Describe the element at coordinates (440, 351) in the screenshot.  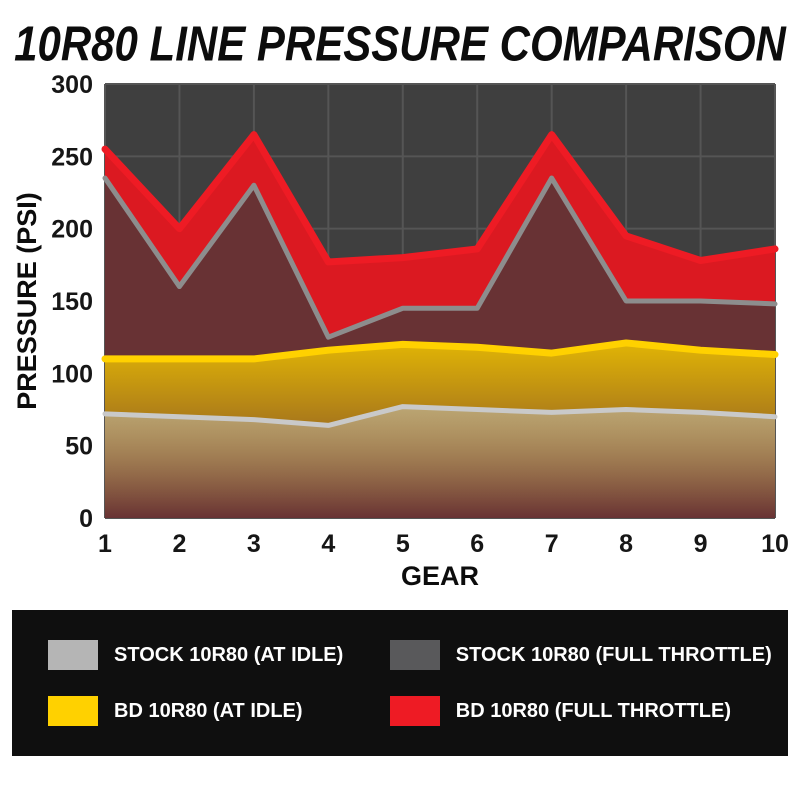
I see `line-bd-idle` at that location.